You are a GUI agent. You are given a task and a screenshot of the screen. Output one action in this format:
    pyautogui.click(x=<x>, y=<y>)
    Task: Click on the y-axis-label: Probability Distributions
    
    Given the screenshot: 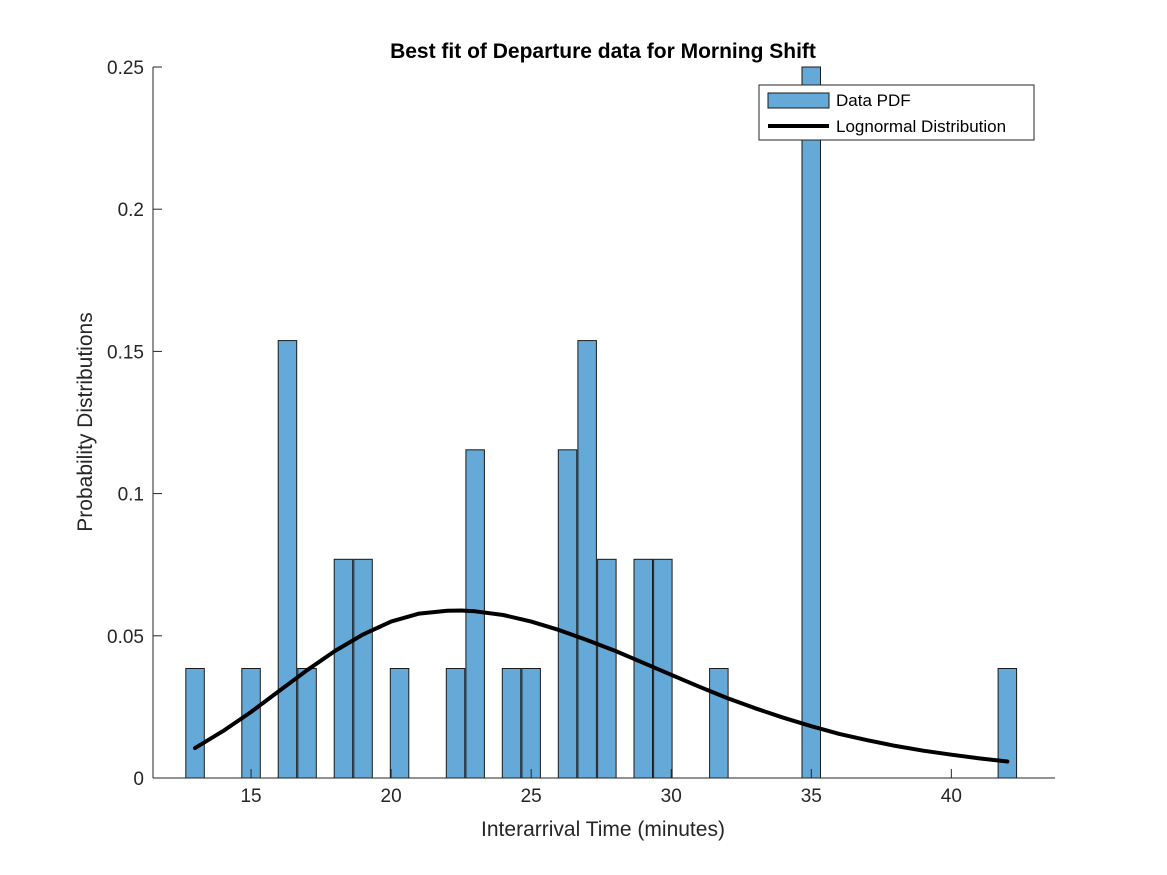 What is the action you would take?
    pyautogui.click(x=85, y=421)
    